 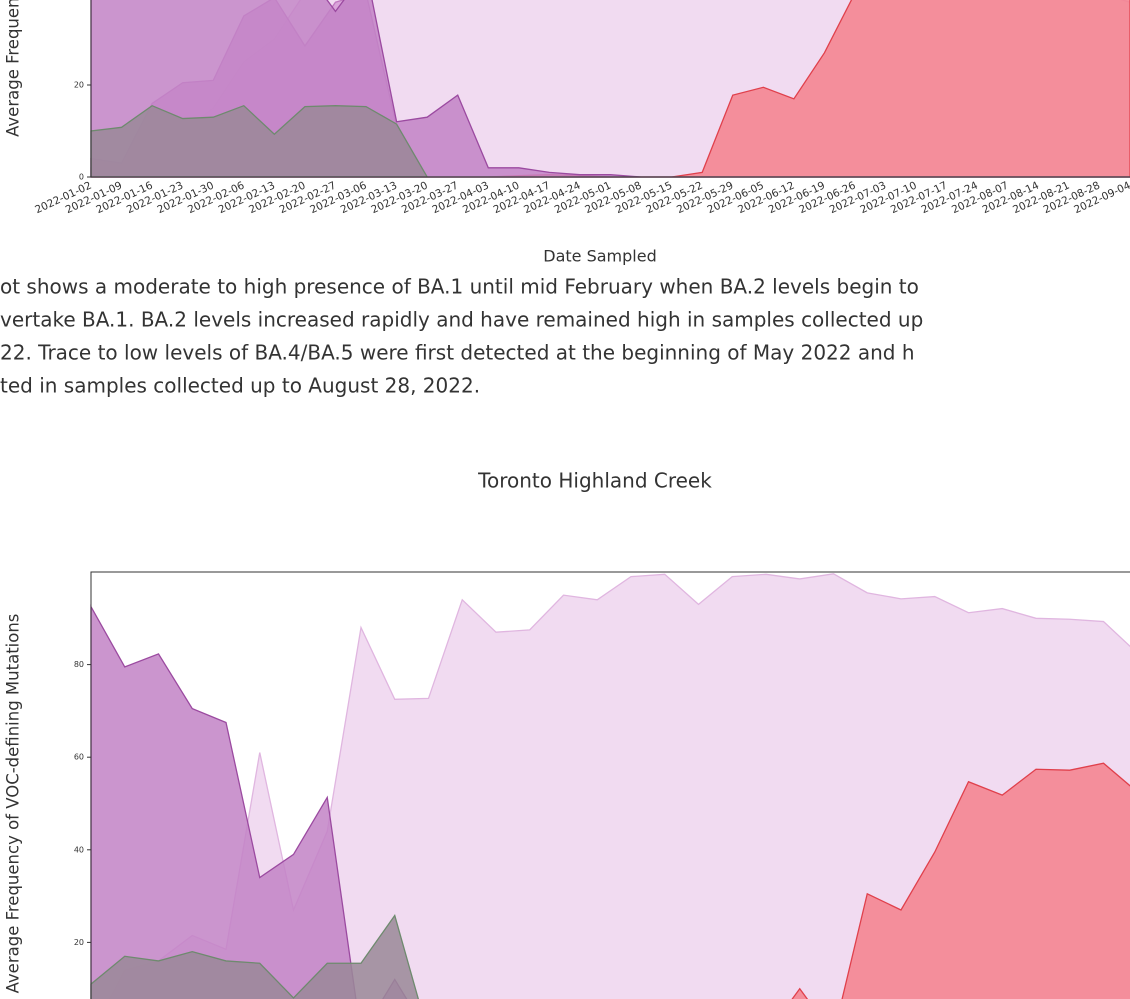 I want to click on y-tick-label: 0, so click(x=81, y=177).